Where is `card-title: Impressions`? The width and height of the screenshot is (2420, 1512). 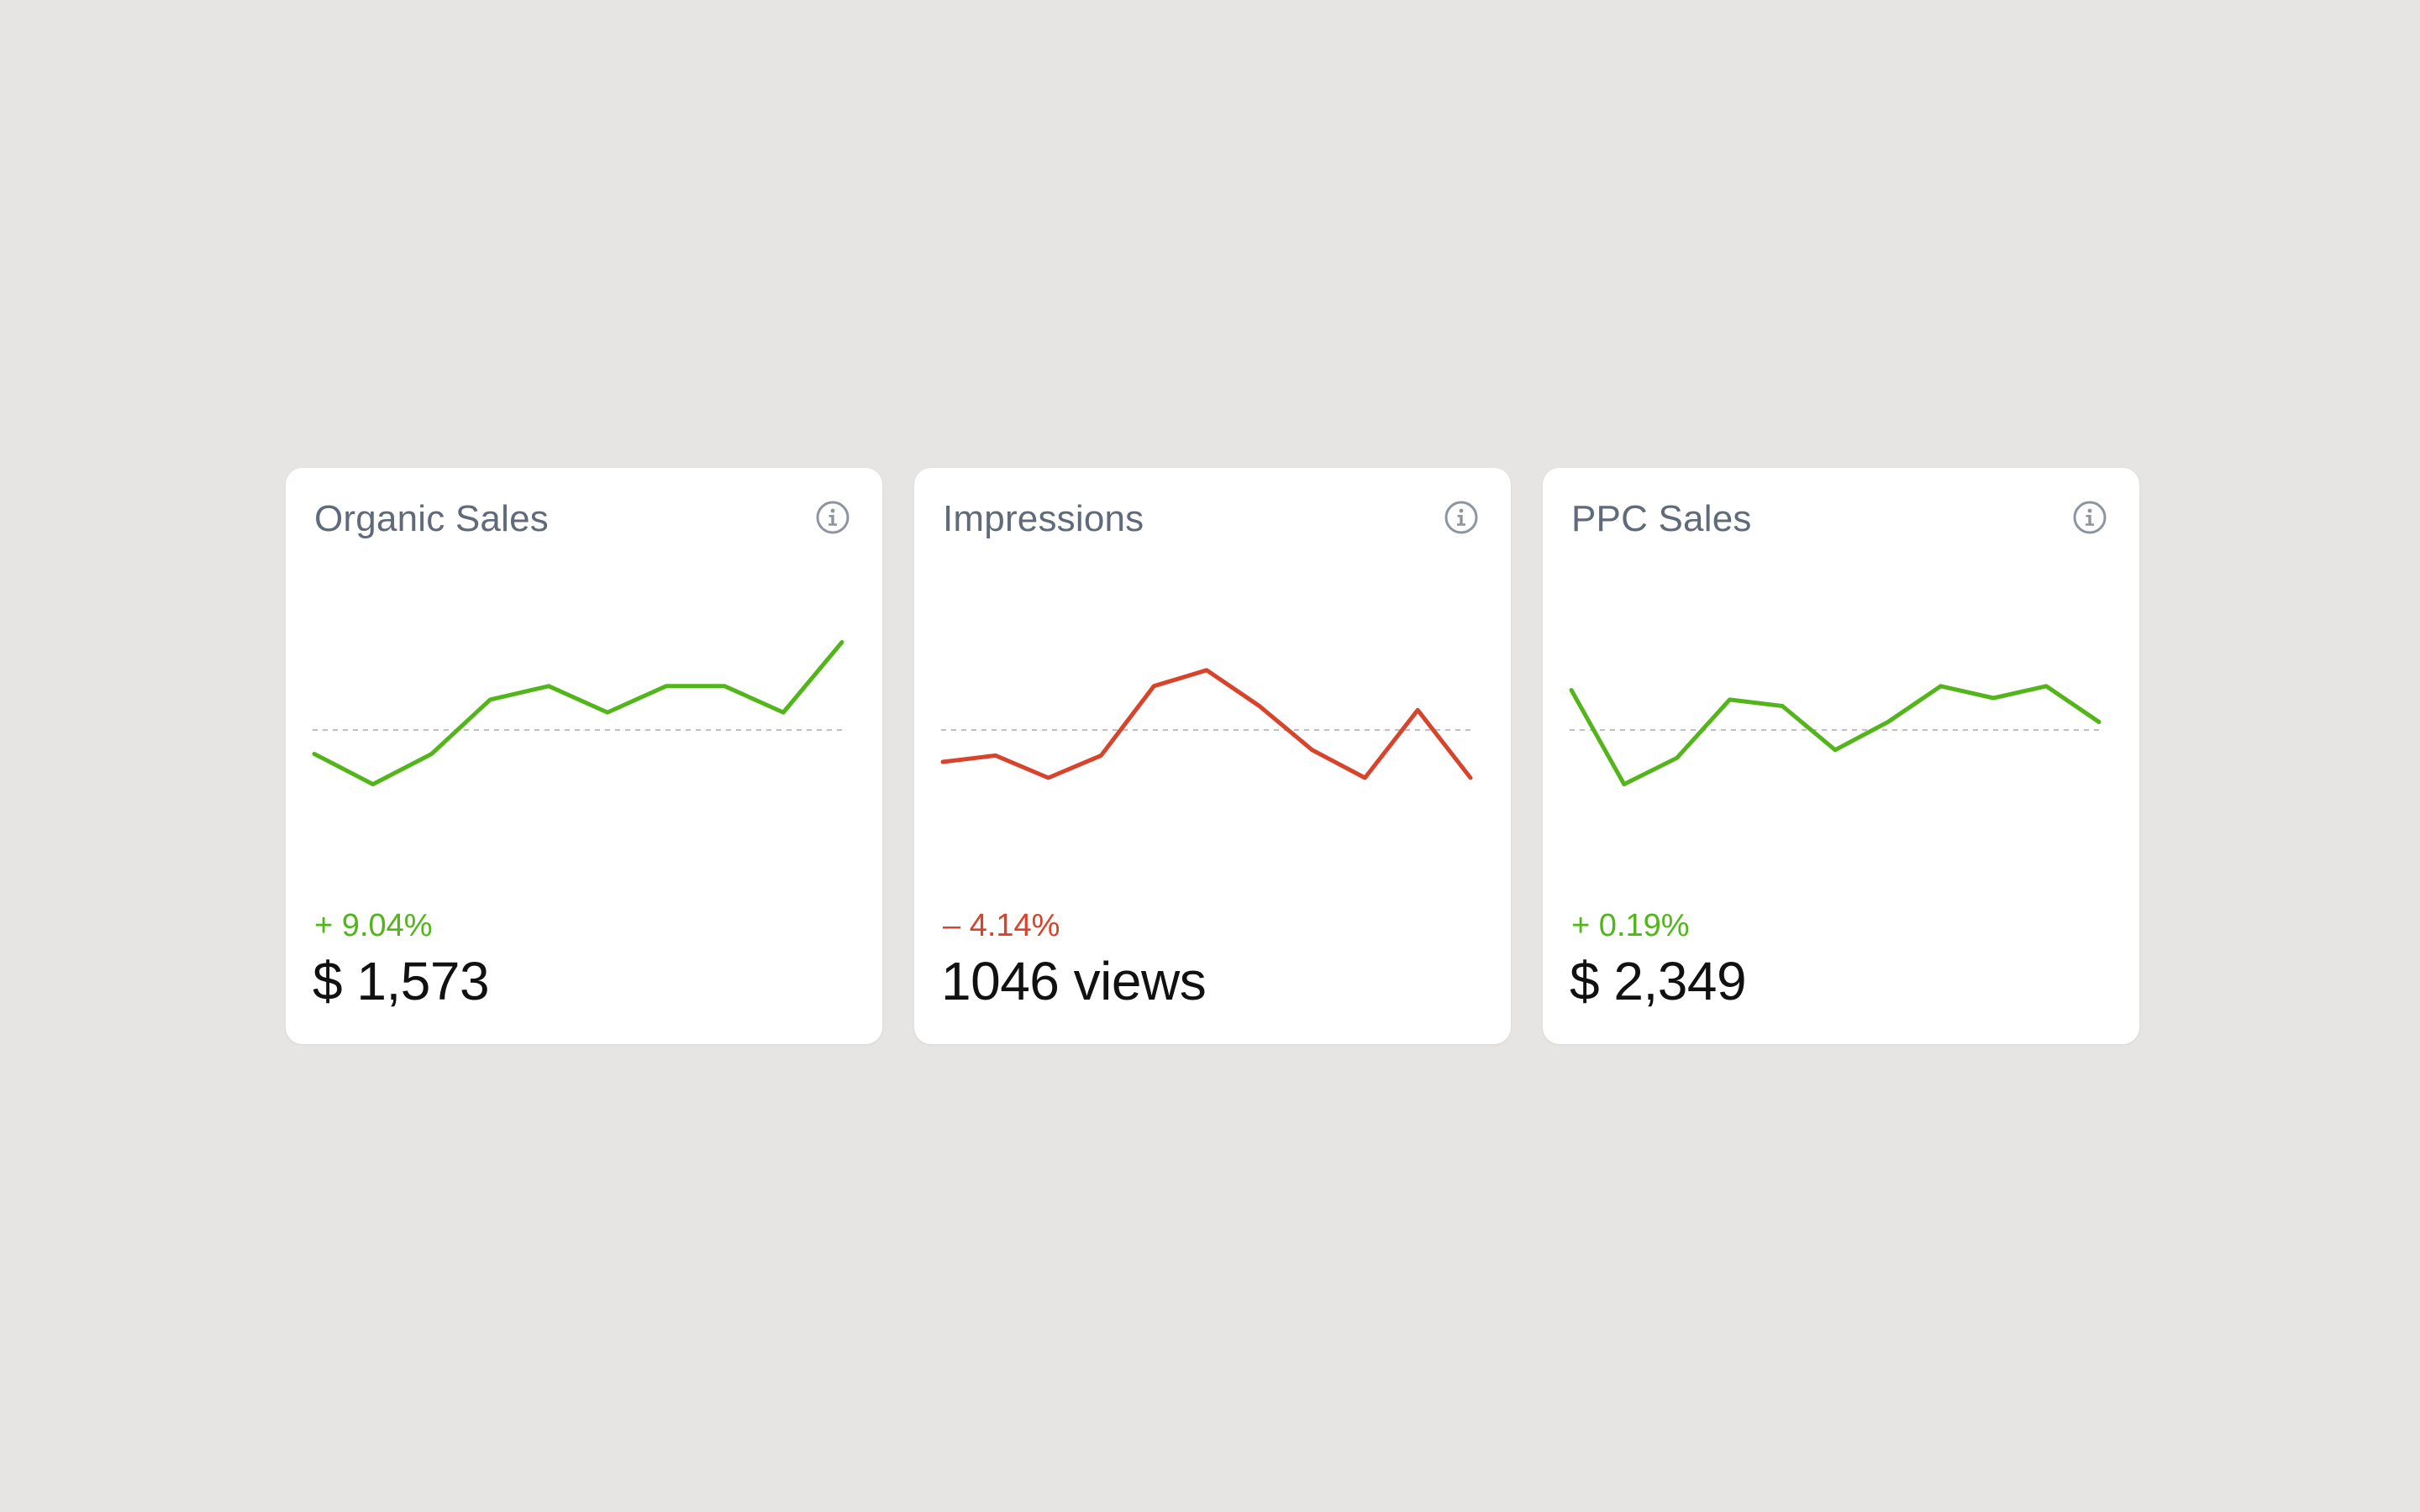
card-title: Impressions is located at coordinates (1043, 518).